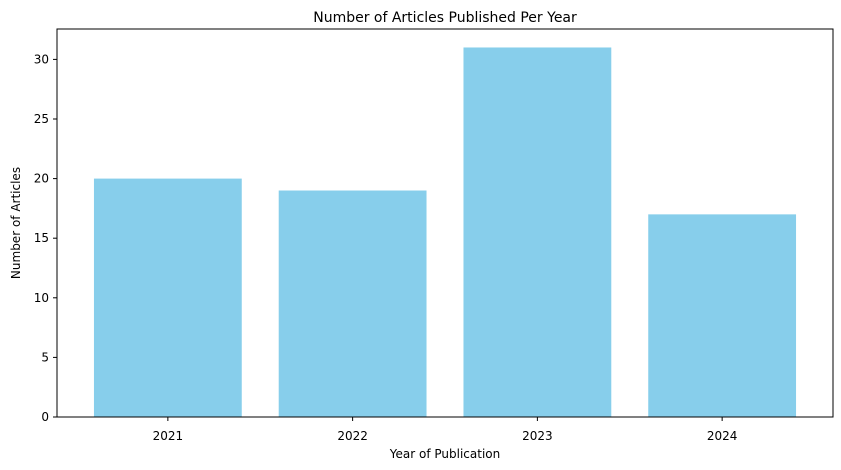 The width and height of the screenshot is (841, 470). Describe the element at coordinates (722, 315) in the screenshot. I see `bar-2024` at that location.